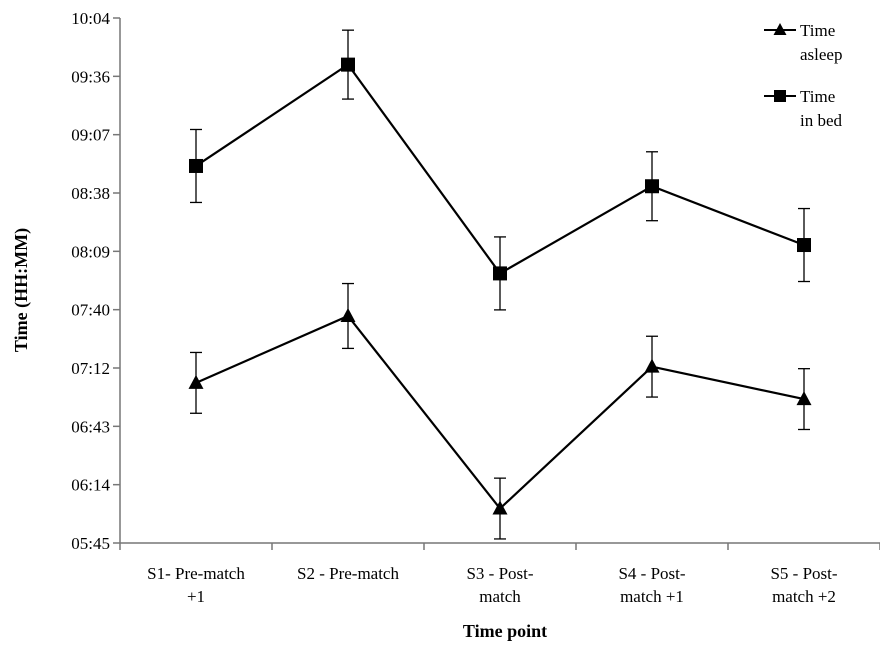 This screenshot has width=880, height=648. Describe the element at coordinates (803, 585) in the screenshot. I see `x-tick-label: S5 - Post-match +2` at that location.